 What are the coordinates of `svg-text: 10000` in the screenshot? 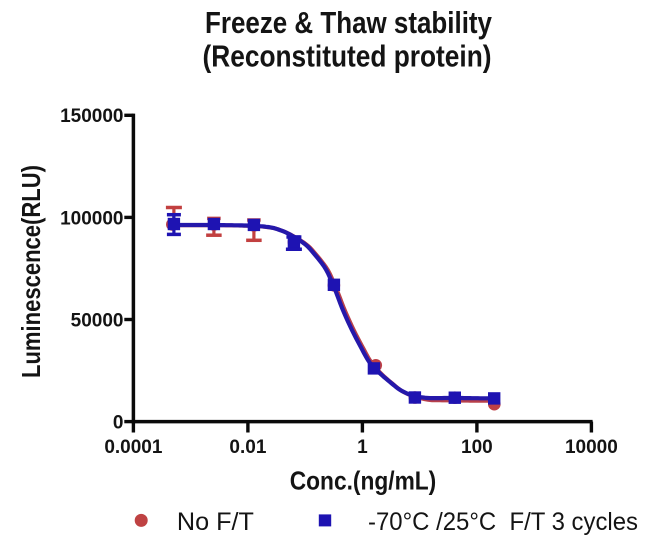 It's located at (591, 447).